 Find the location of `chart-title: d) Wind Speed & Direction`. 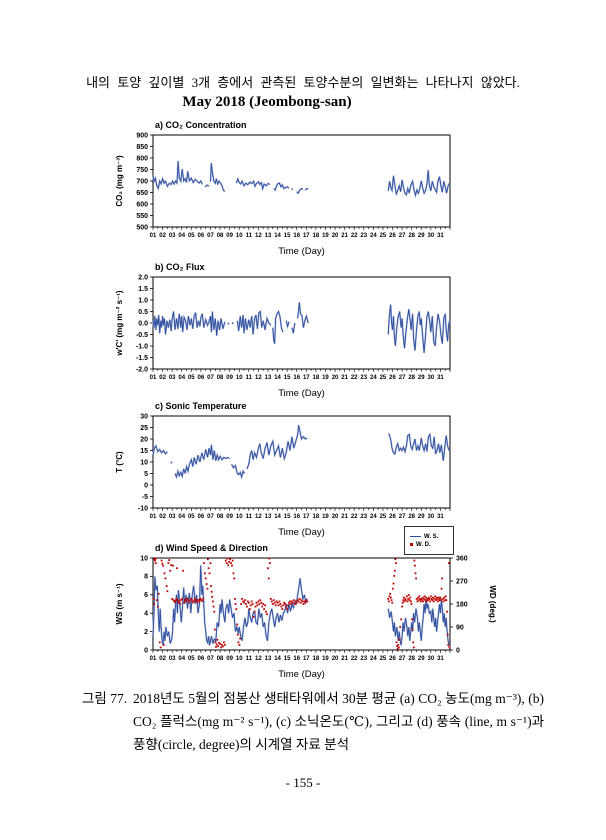

chart-title: d) Wind Speed & Direction is located at coordinates (211, 548).